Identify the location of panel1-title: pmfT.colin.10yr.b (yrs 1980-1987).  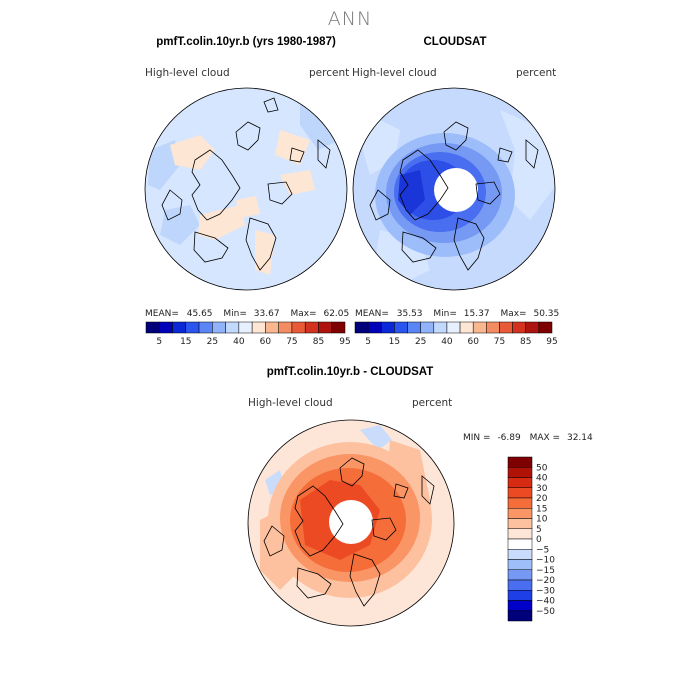
(246, 42).